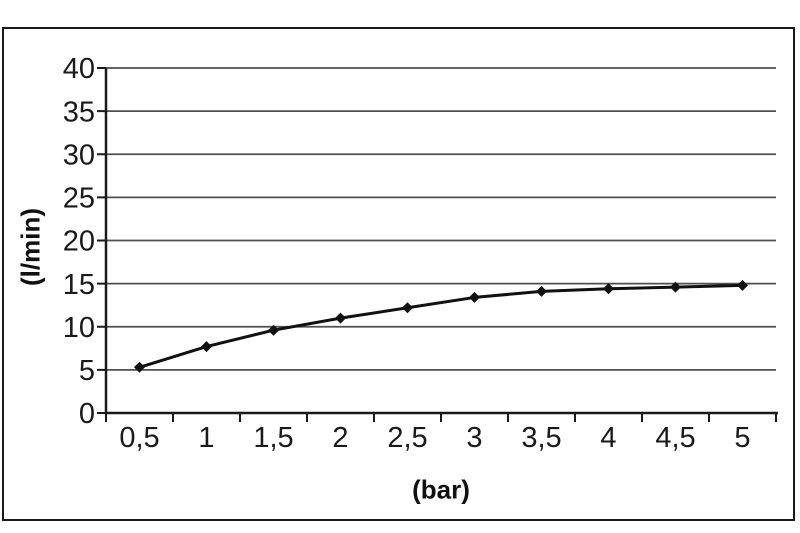 The image size is (800, 533). I want to click on x-tick-label: 2,5, so click(407, 438).